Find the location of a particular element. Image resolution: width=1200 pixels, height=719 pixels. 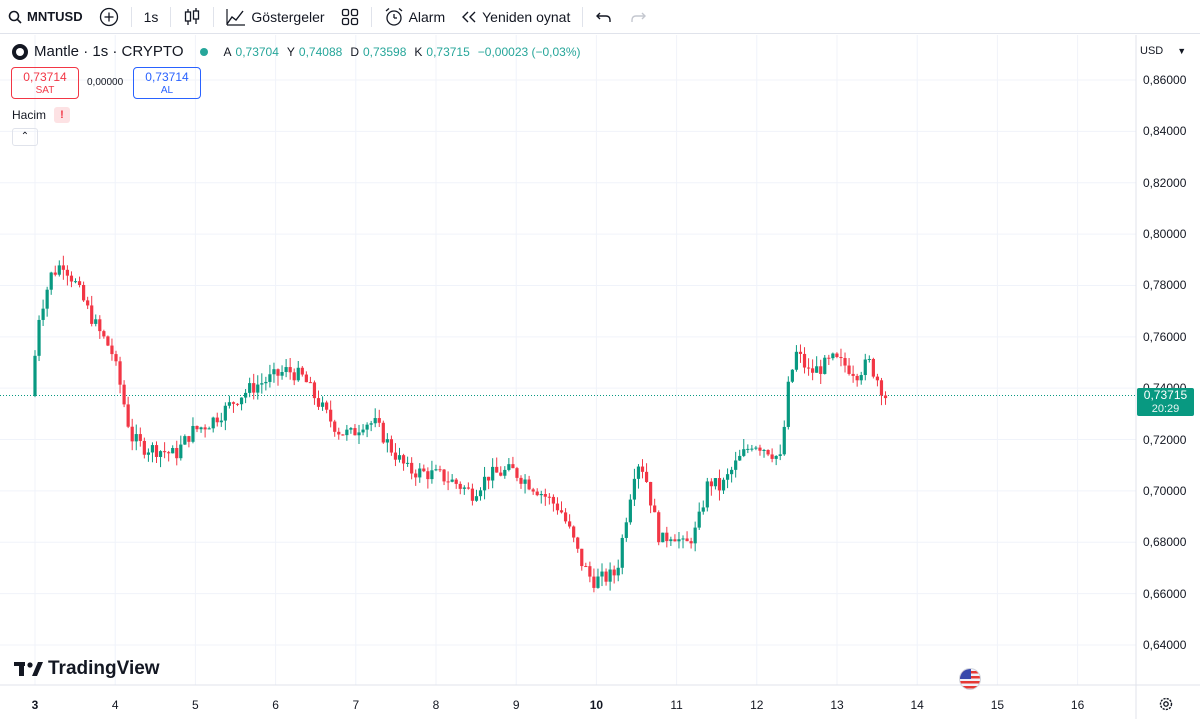

chart-type-button is located at coordinates (192, 17).